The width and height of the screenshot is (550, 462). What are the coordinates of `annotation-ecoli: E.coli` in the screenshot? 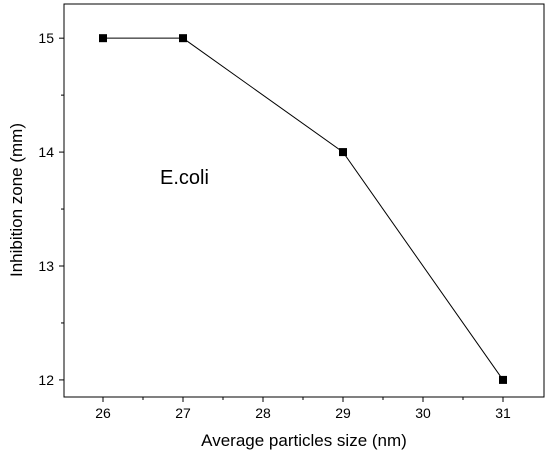 It's located at (184, 178).